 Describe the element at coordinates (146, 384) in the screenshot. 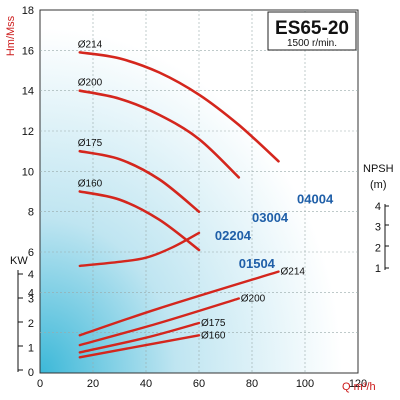

I see `x-tick-label: 40` at that location.